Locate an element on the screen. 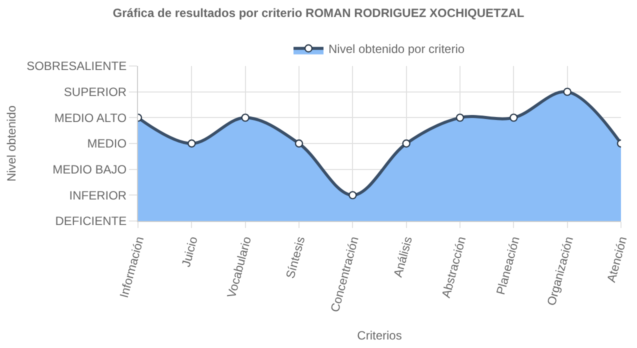 This screenshot has width=637, height=348. chart-title: Gráfica de resultados por criterio ROMAN RODRIGUEZ XOCHIQUETZAL is located at coordinates (318, 13).